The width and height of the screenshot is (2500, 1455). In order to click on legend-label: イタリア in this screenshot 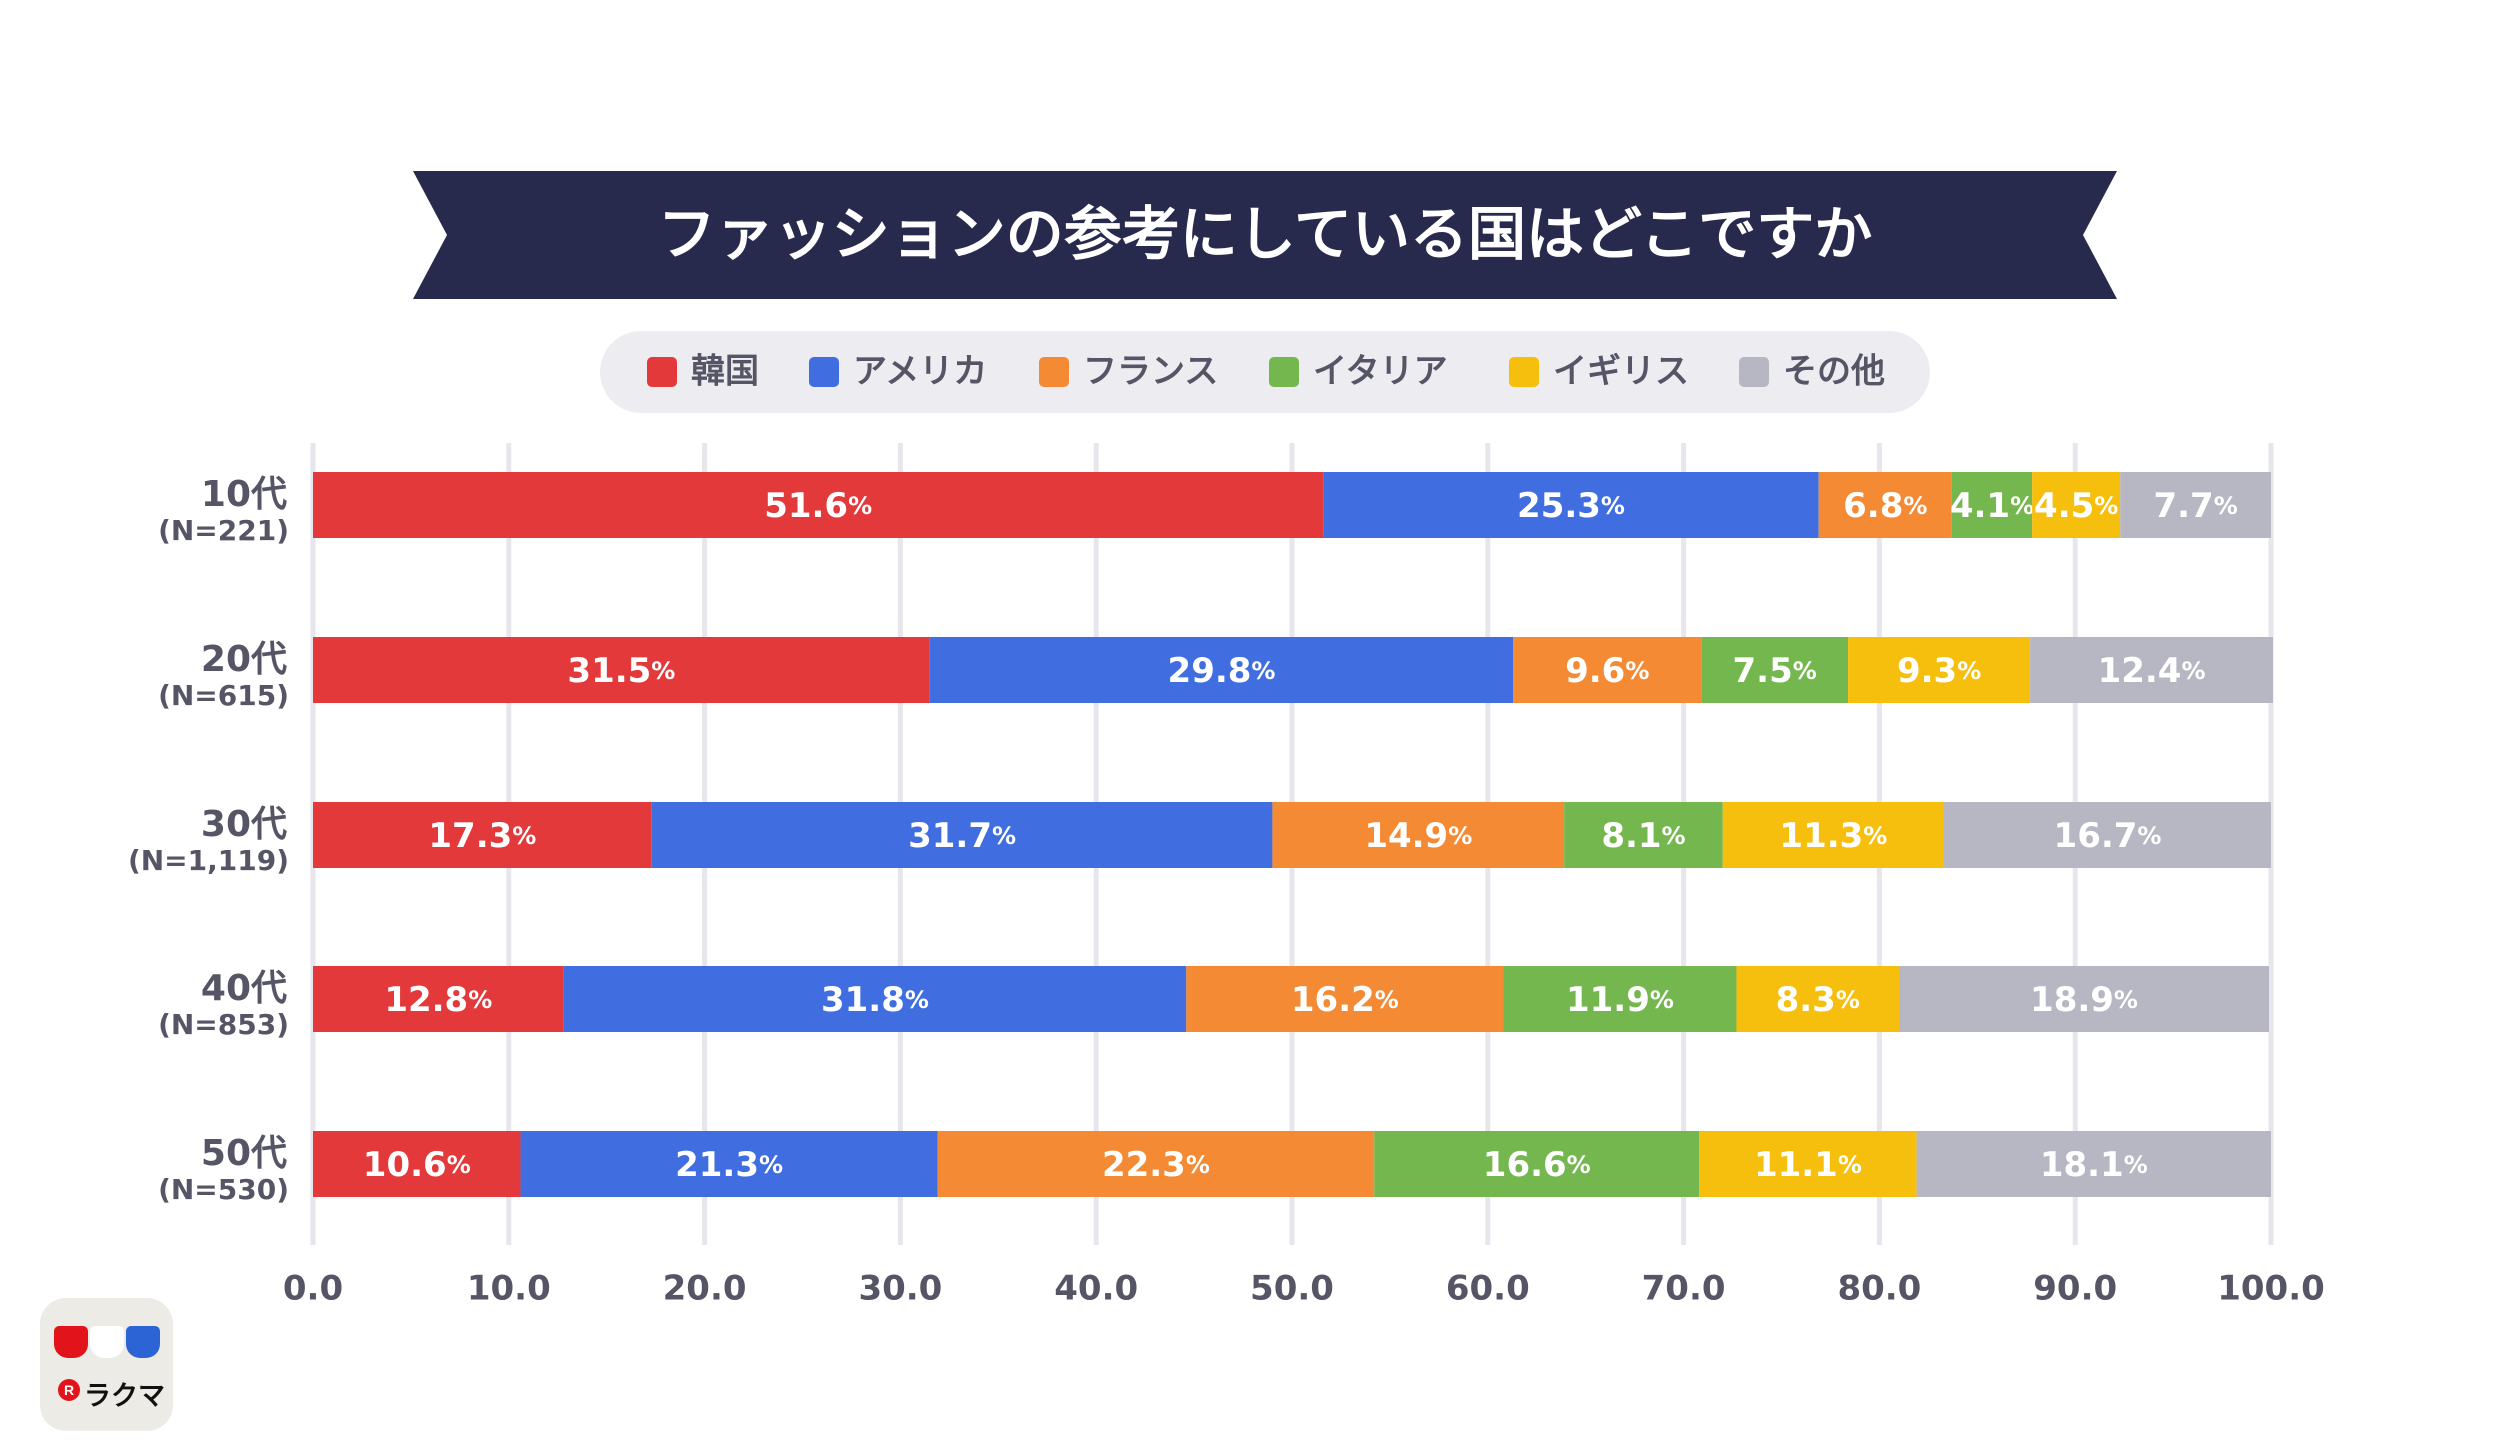, I will do `click(1380, 372)`.